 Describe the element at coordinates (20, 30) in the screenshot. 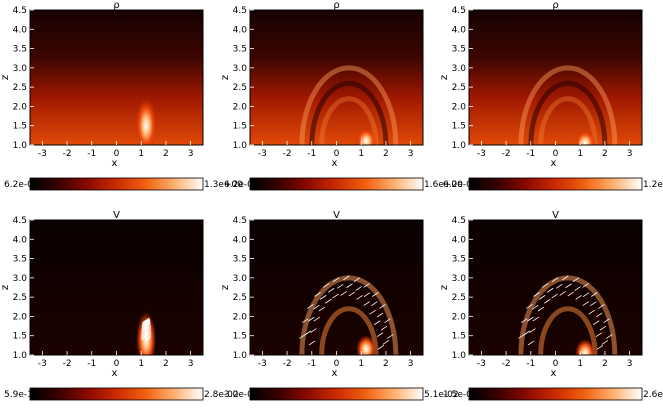

I see `y-tick-label: 4.0` at that location.